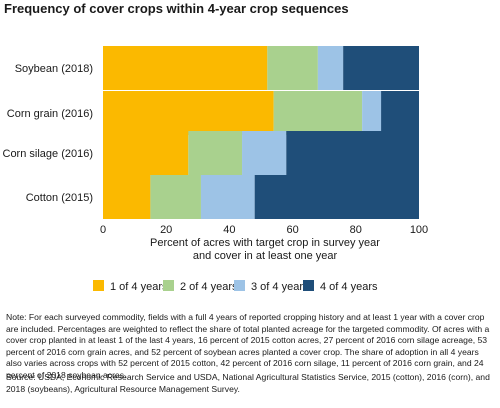 The width and height of the screenshot is (500, 408). I want to click on bar-cotton-2015-4-of-4-years, so click(336, 197).